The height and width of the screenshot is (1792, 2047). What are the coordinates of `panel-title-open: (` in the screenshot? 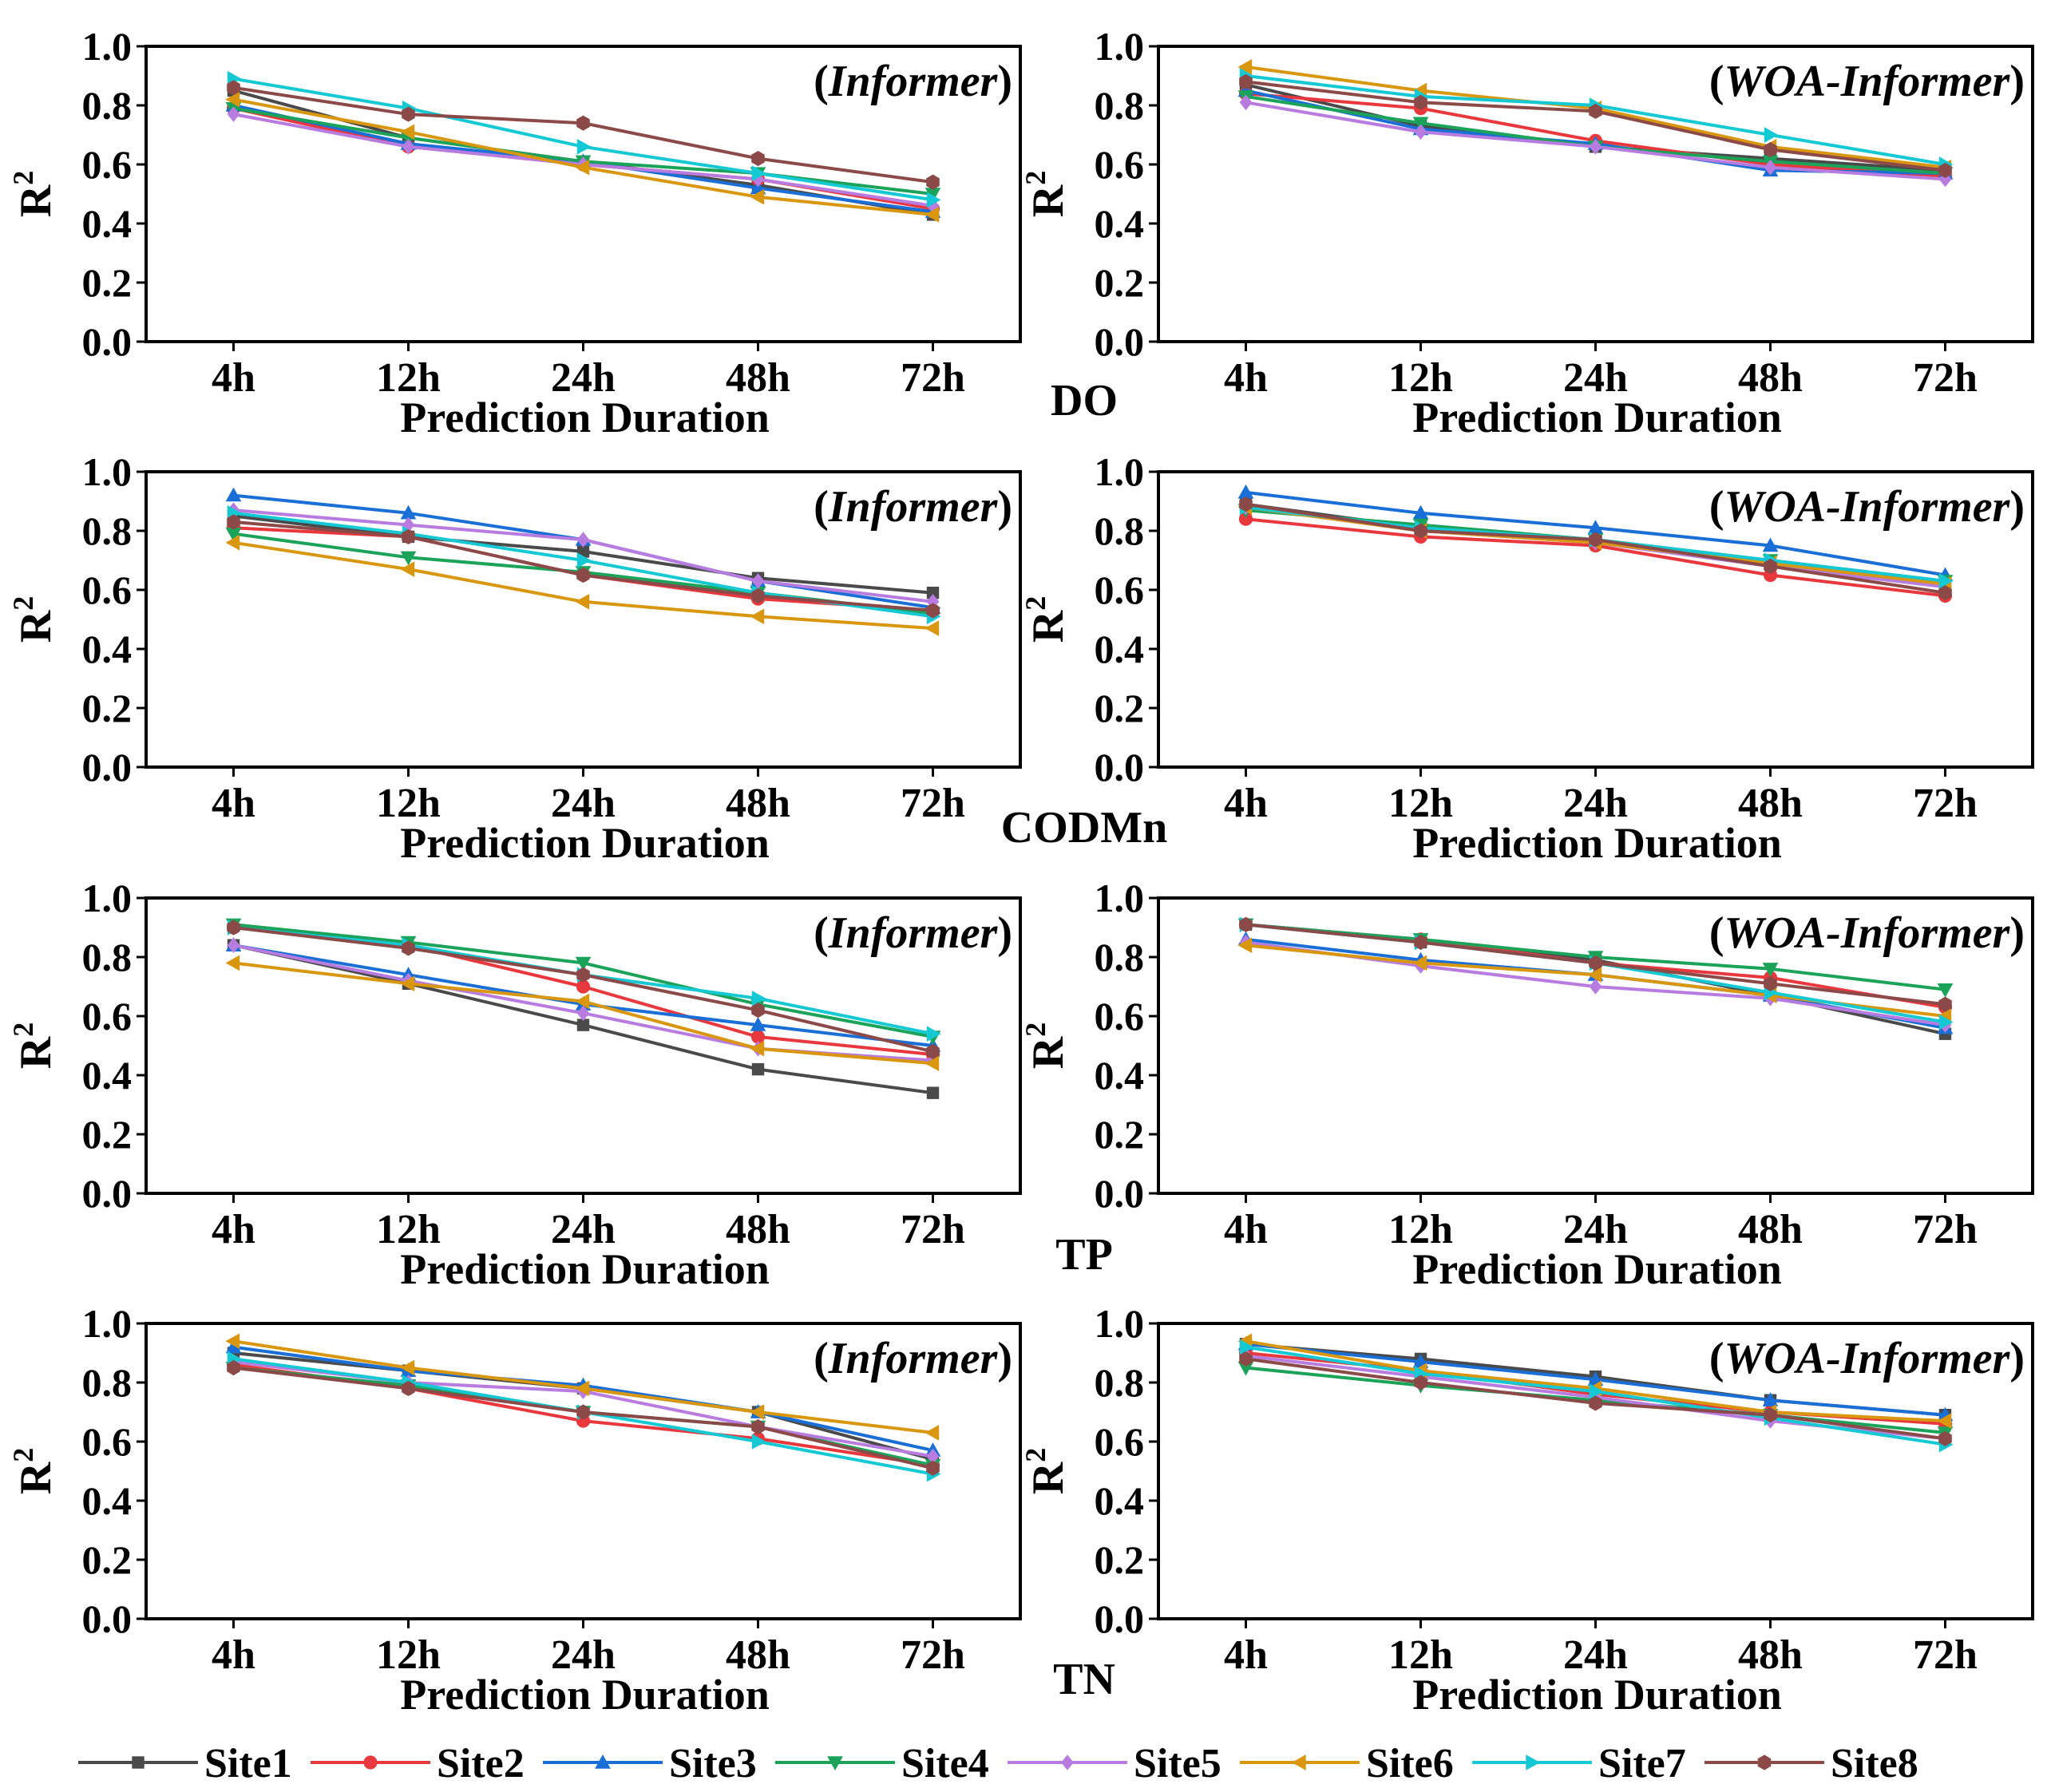 It's located at (1716, 81).